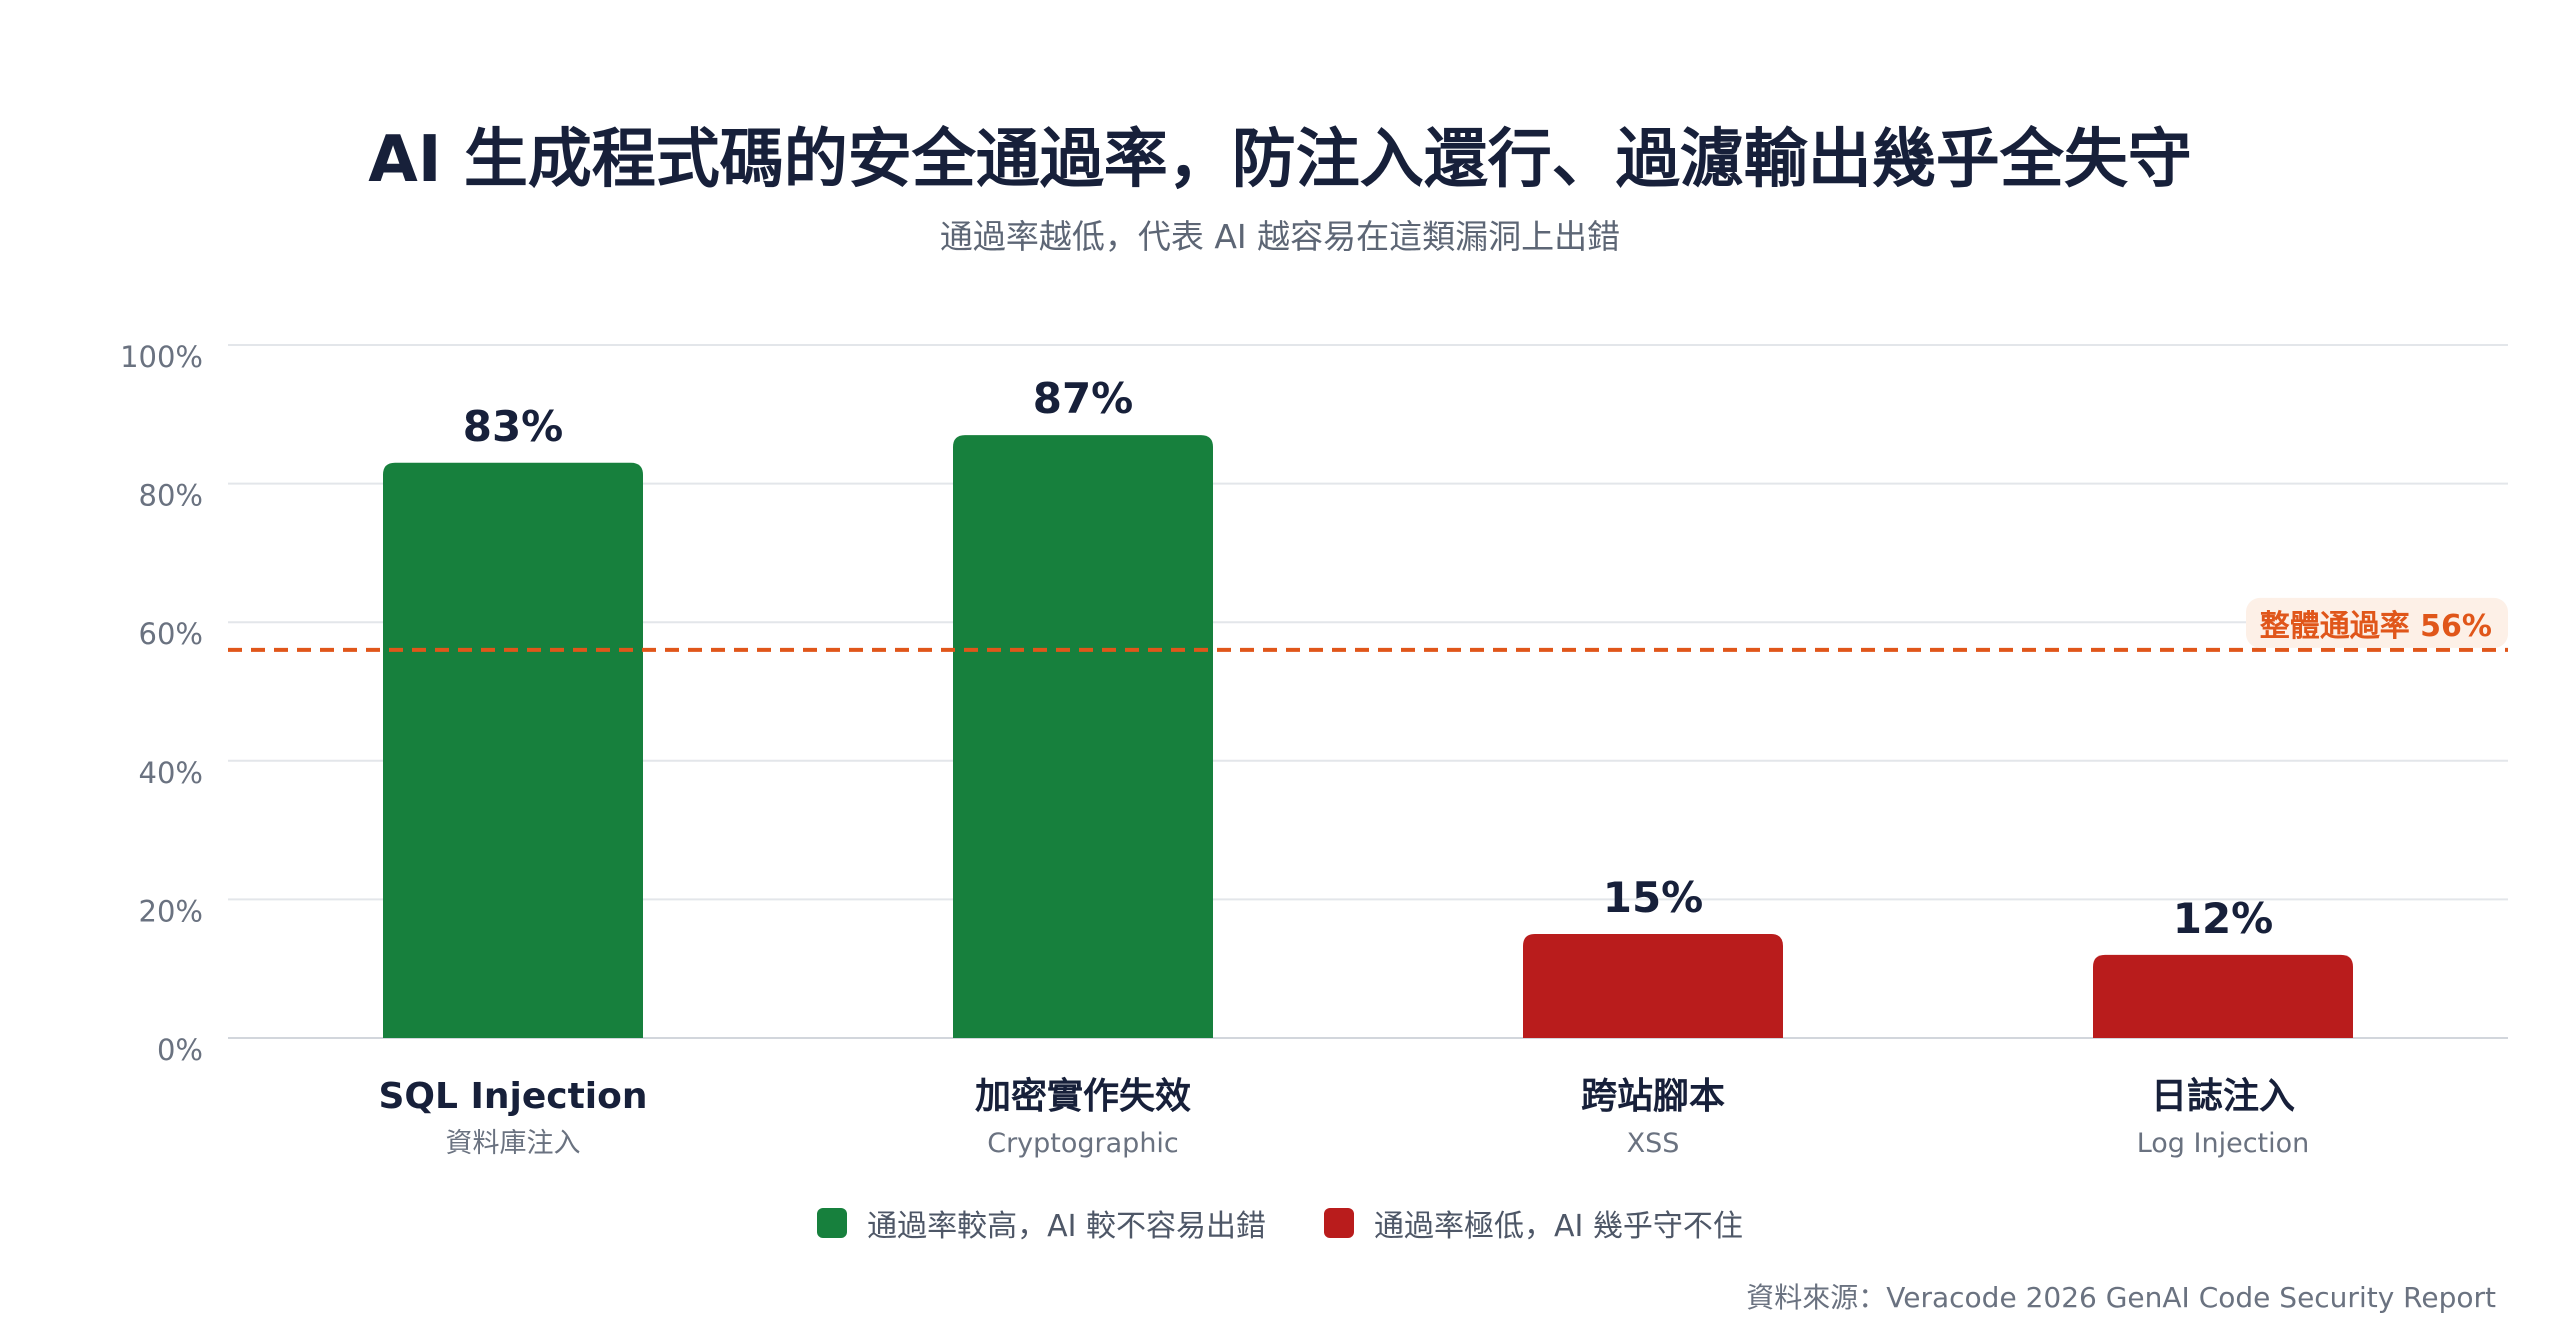  I want to click on data-label: 83%, so click(513, 426).